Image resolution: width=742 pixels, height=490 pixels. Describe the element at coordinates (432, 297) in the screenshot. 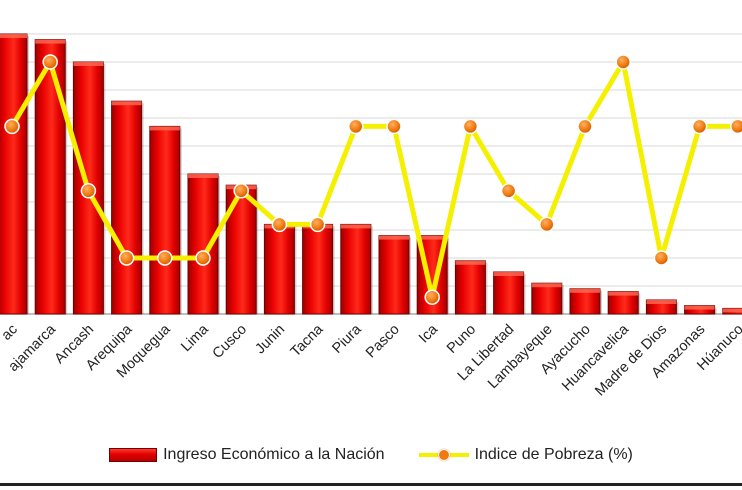

I see `poverty-point-ica` at that location.